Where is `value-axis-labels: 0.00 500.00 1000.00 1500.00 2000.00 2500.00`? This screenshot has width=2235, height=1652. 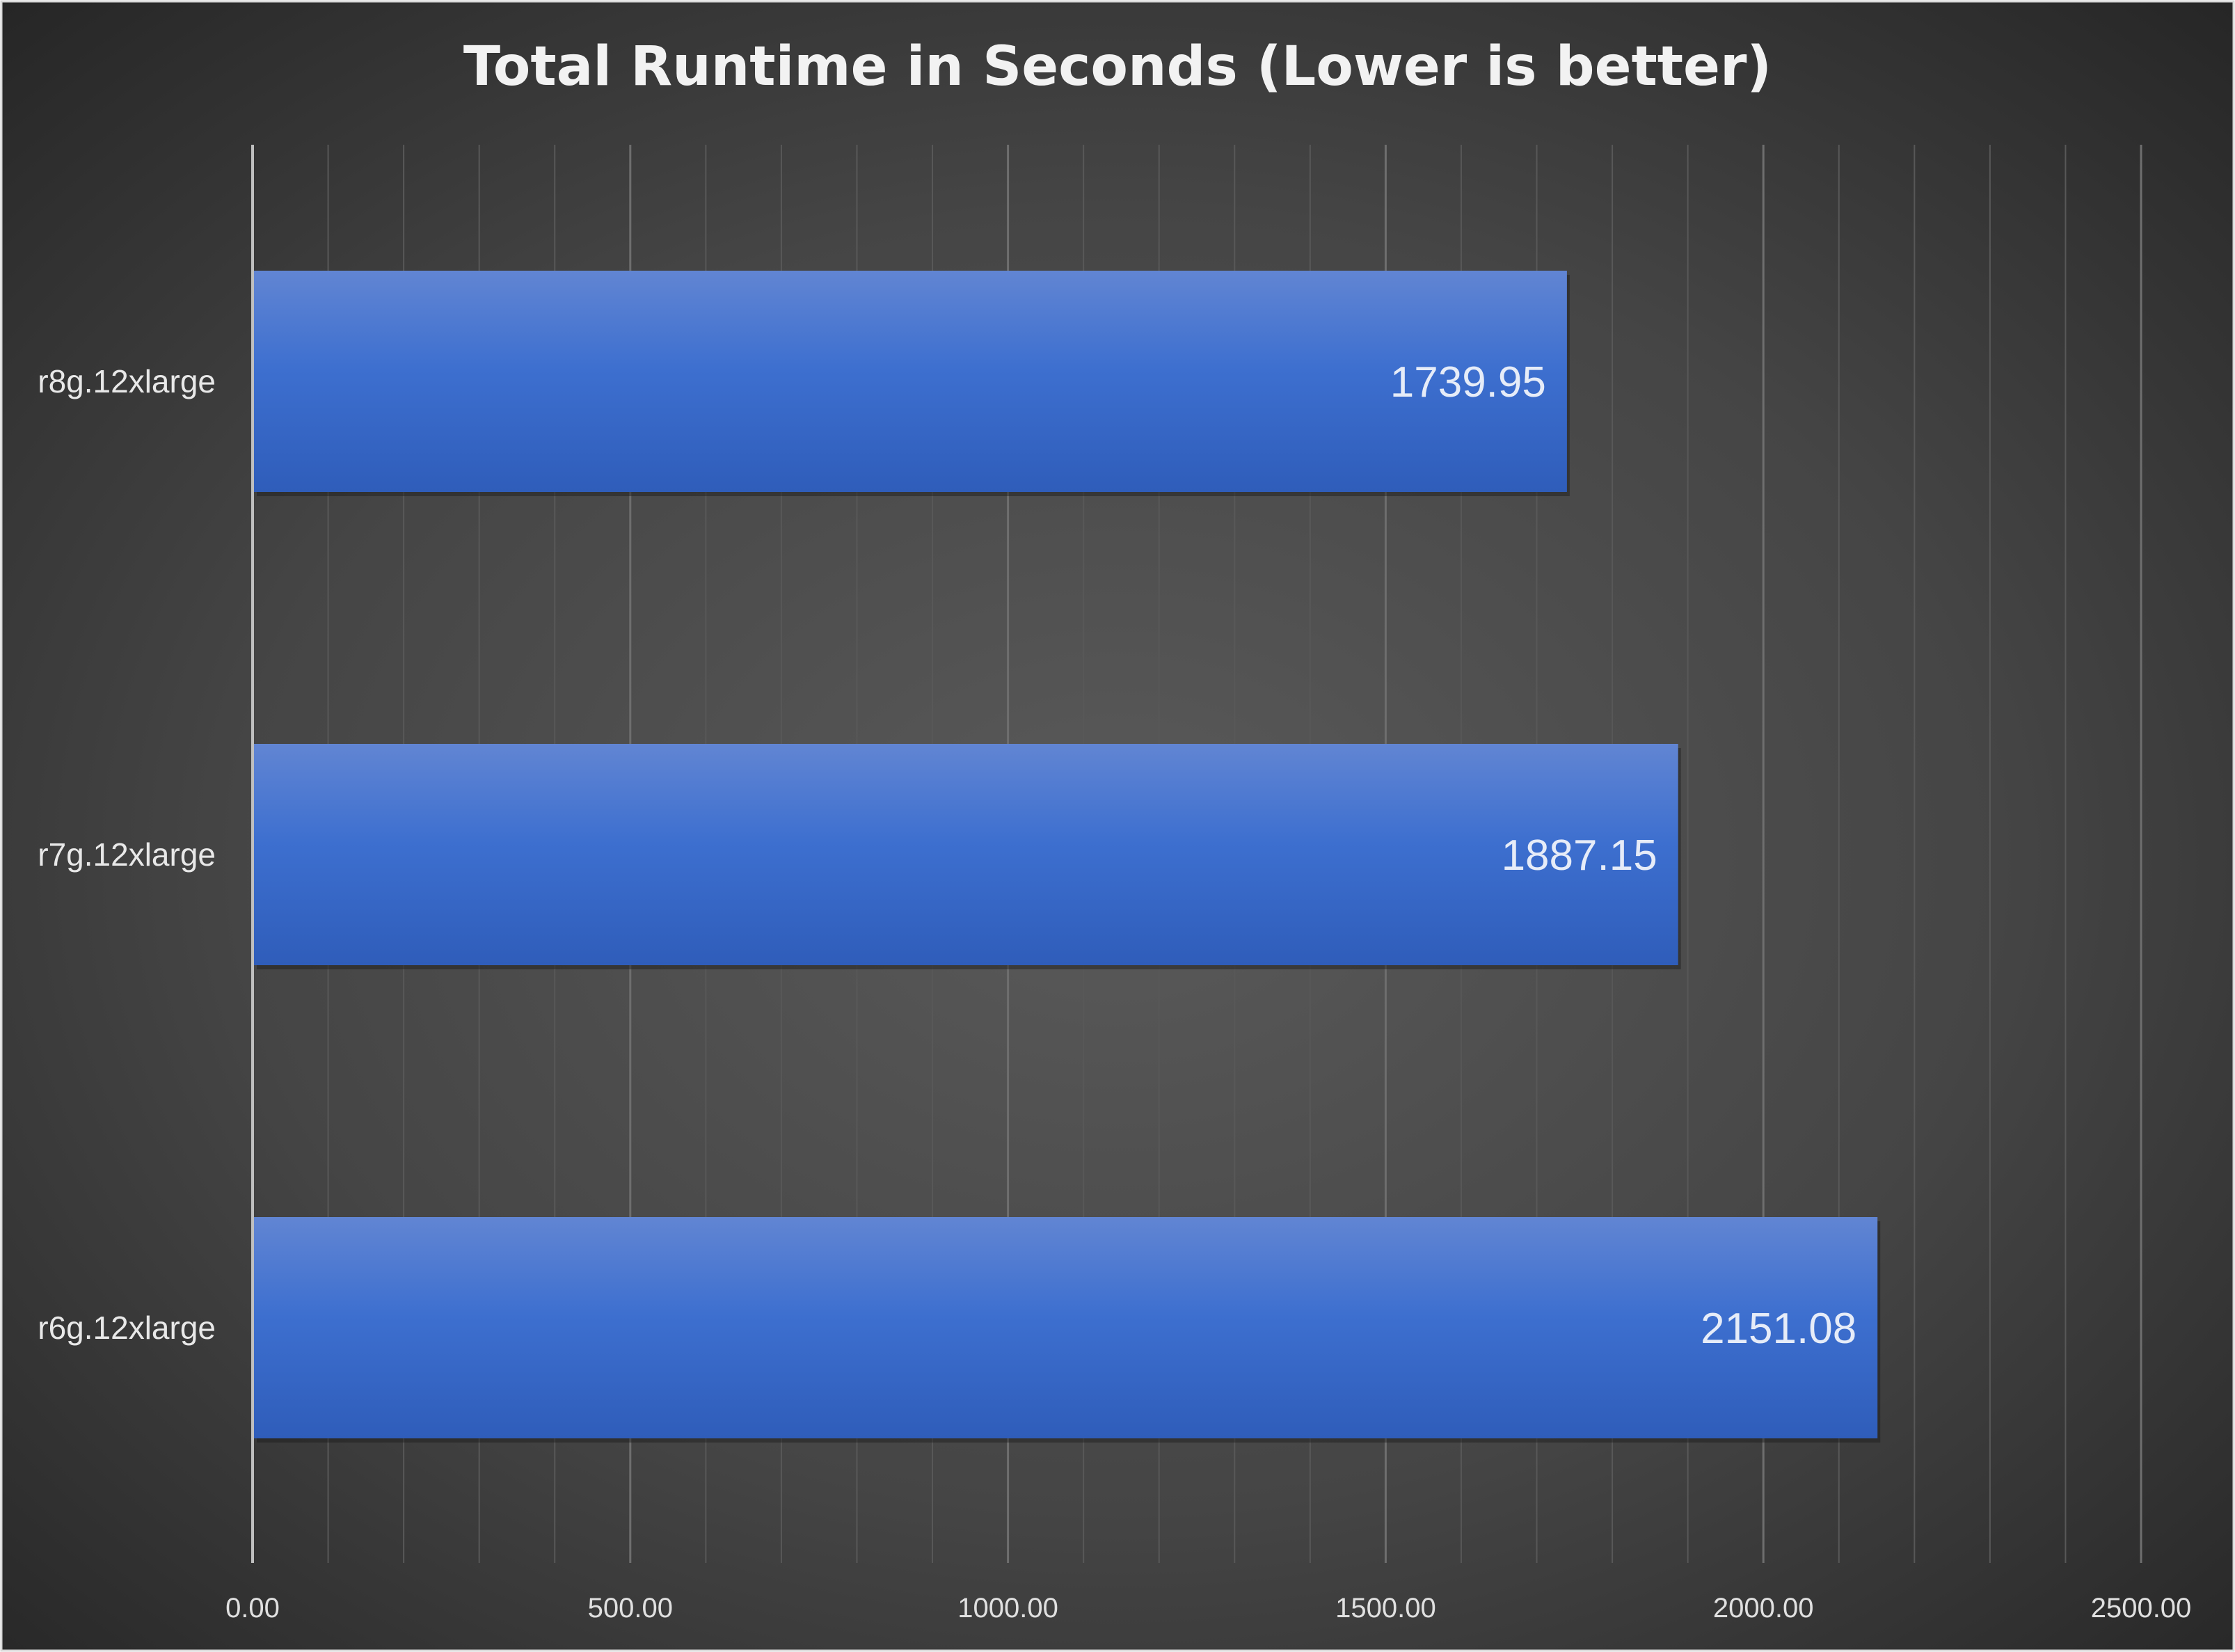
value-axis-labels: 0.00 500.00 1000.00 1500.00 2000.00 2500.00 is located at coordinates (1208, 1608).